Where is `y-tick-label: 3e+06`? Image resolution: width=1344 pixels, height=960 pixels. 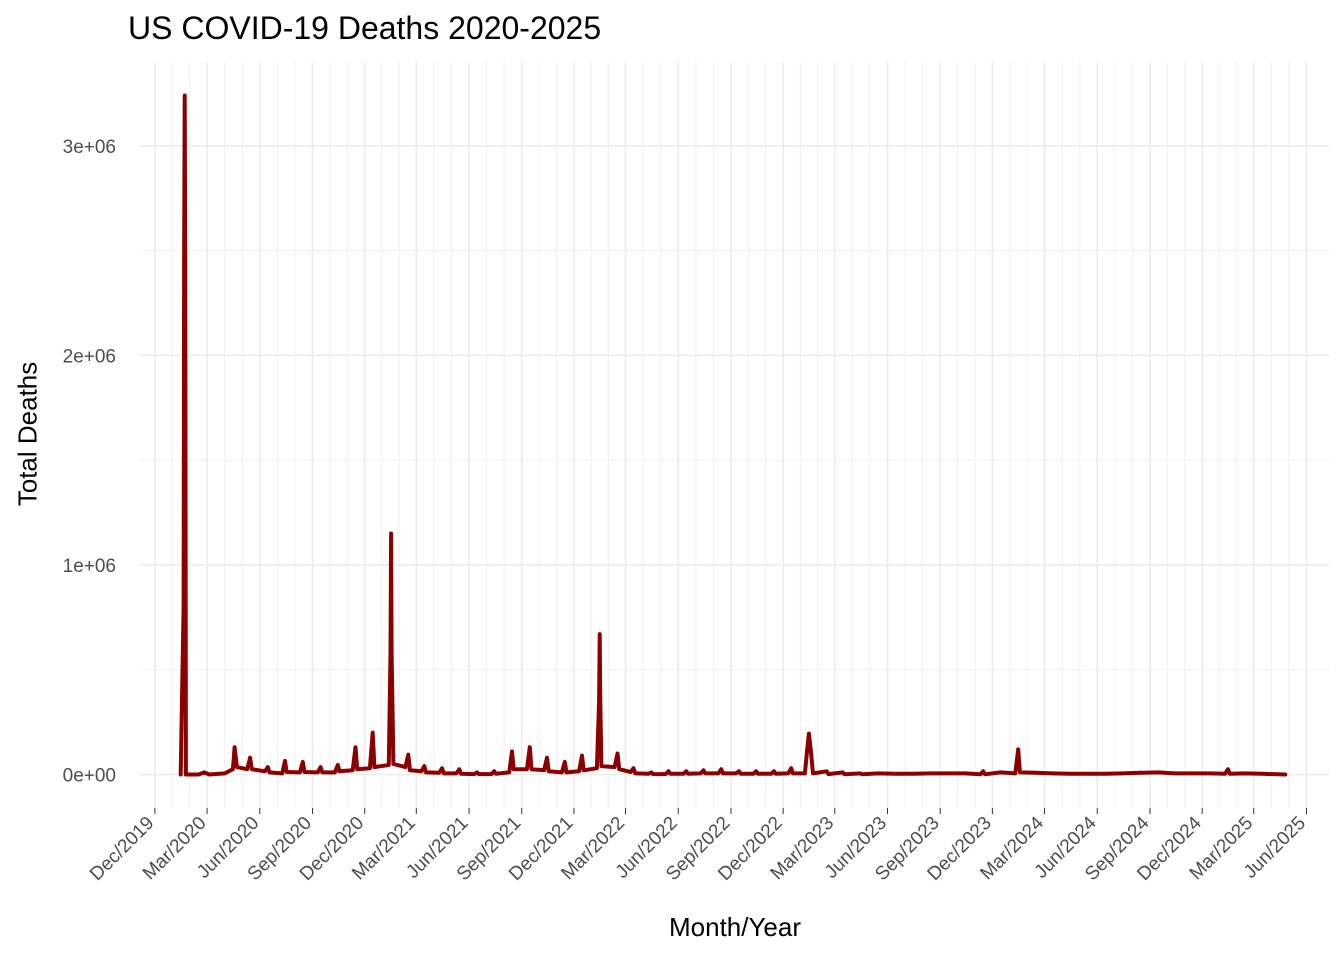
y-tick-label: 3e+06 is located at coordinates (89, 147).